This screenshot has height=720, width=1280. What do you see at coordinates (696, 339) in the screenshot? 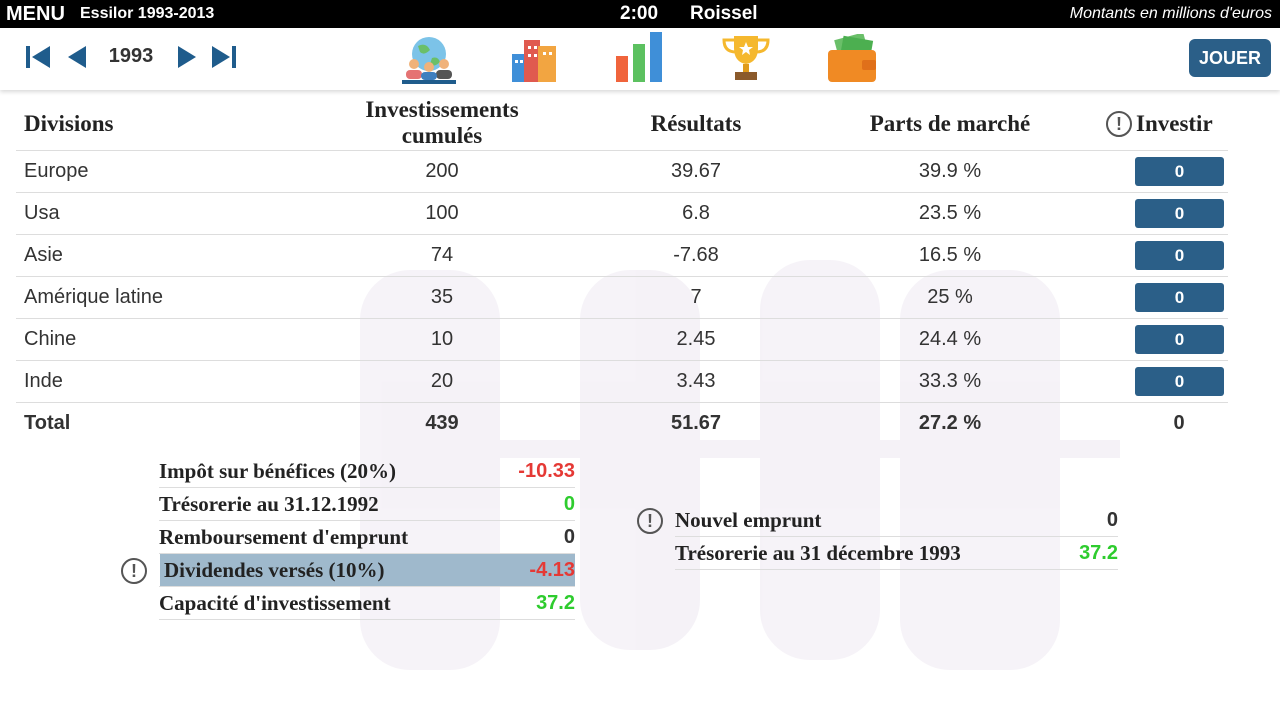
I see `result: 2.45` at bounding box center [696, 339].